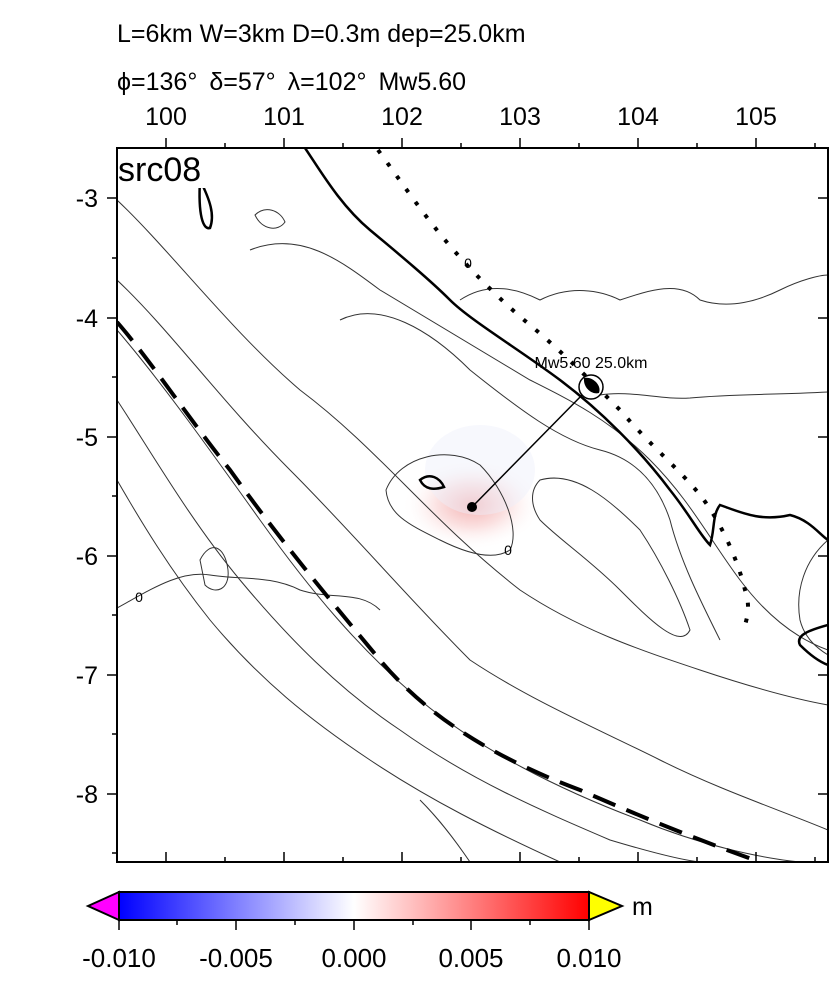 Image resolution: width=840 pixels, height=981 pixels. What do you see at coordinates (353, 958) in the screenshot?
I see `colorbar-tick-label: 0.000` at bounding box center [353, 958].